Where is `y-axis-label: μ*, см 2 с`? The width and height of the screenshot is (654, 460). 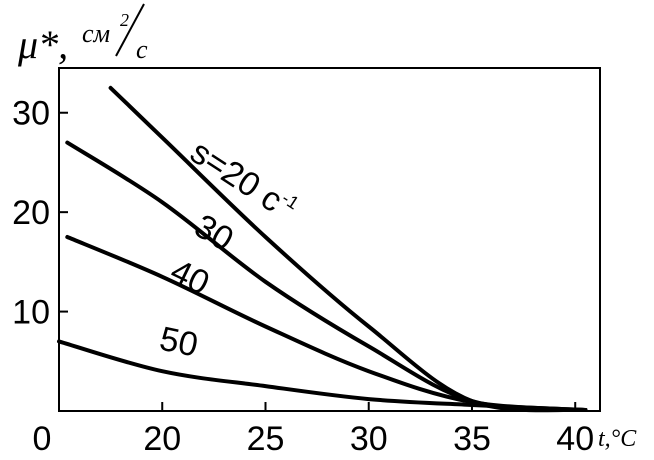
y-axis-label: μ*, см 2 с is located at coordinates (82, 35).